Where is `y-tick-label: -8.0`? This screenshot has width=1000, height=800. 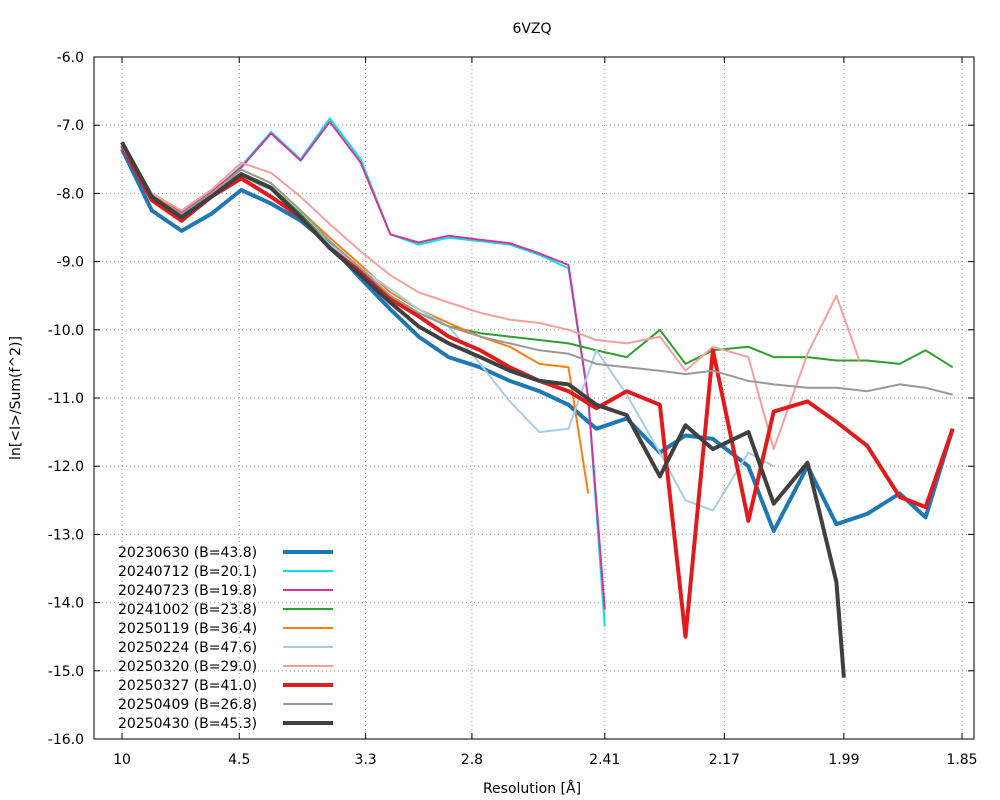
y-tick-label: -8.0 is located at coordinates (70, 194).